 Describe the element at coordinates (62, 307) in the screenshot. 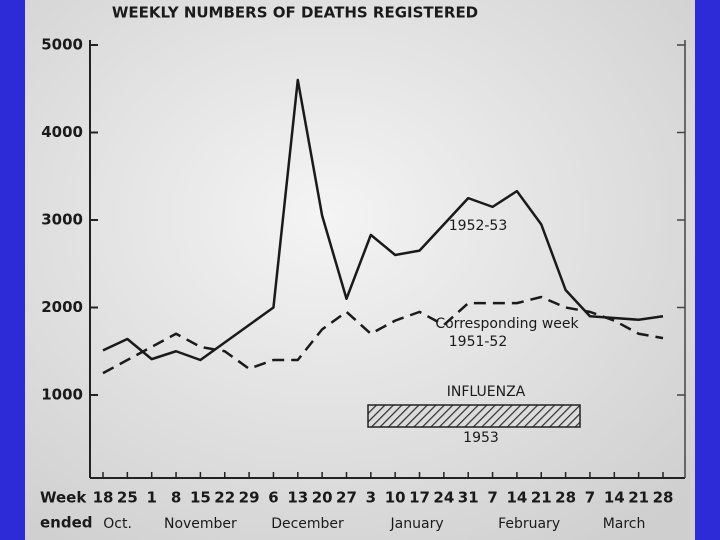

I see `y-tick-label: 2000` at that location.